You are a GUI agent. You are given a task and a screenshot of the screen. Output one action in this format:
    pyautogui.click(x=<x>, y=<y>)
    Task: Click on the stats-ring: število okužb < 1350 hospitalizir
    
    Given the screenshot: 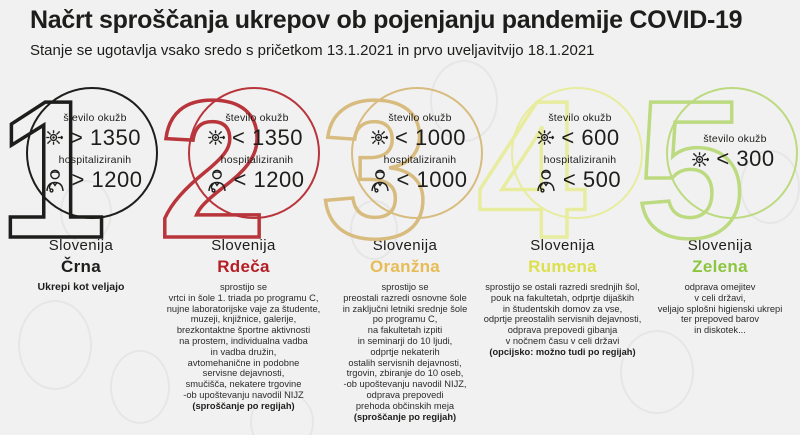 What is the action you would take?
    pyautogui.click(x=254, y=153)
    